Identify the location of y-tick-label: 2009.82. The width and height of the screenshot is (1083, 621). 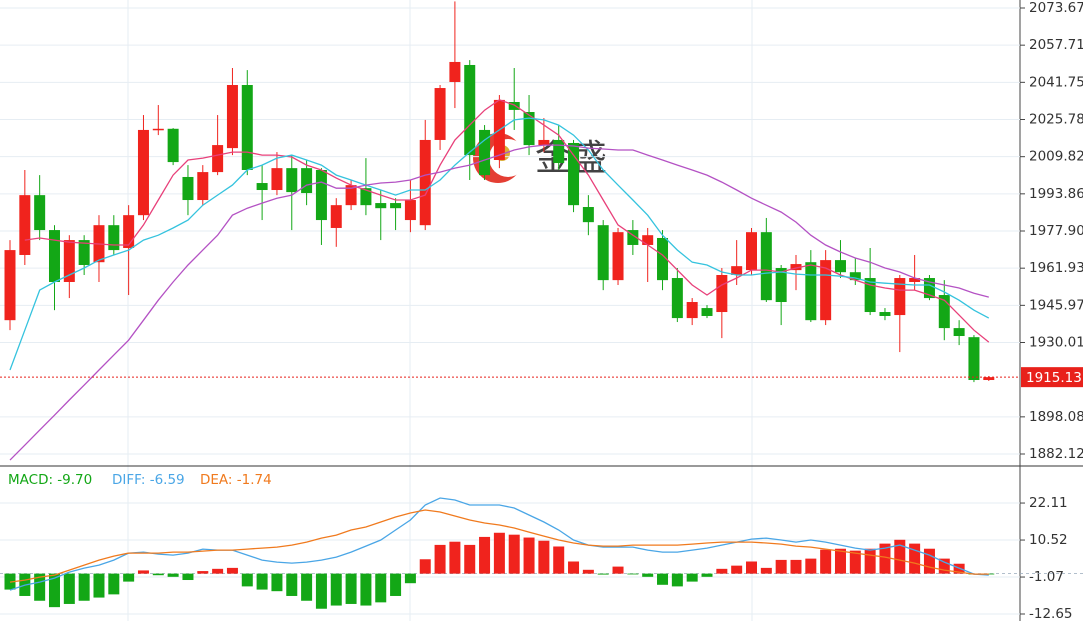
(1056, 157).